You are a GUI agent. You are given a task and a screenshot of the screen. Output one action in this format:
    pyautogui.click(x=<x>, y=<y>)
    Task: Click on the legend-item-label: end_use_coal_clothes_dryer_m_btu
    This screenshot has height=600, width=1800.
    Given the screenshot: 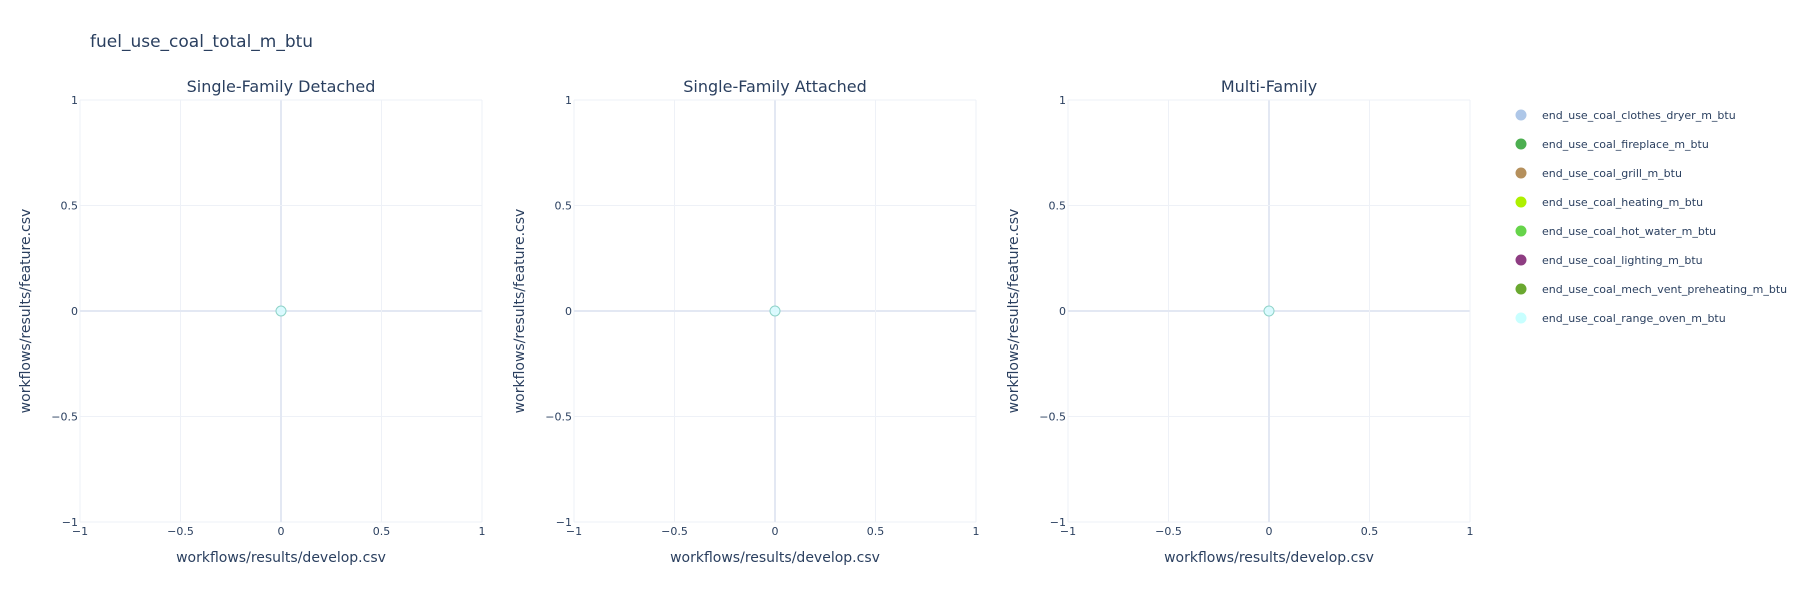 What is the action you would take?
    pyautogui.click(x=1639, y=115)
    